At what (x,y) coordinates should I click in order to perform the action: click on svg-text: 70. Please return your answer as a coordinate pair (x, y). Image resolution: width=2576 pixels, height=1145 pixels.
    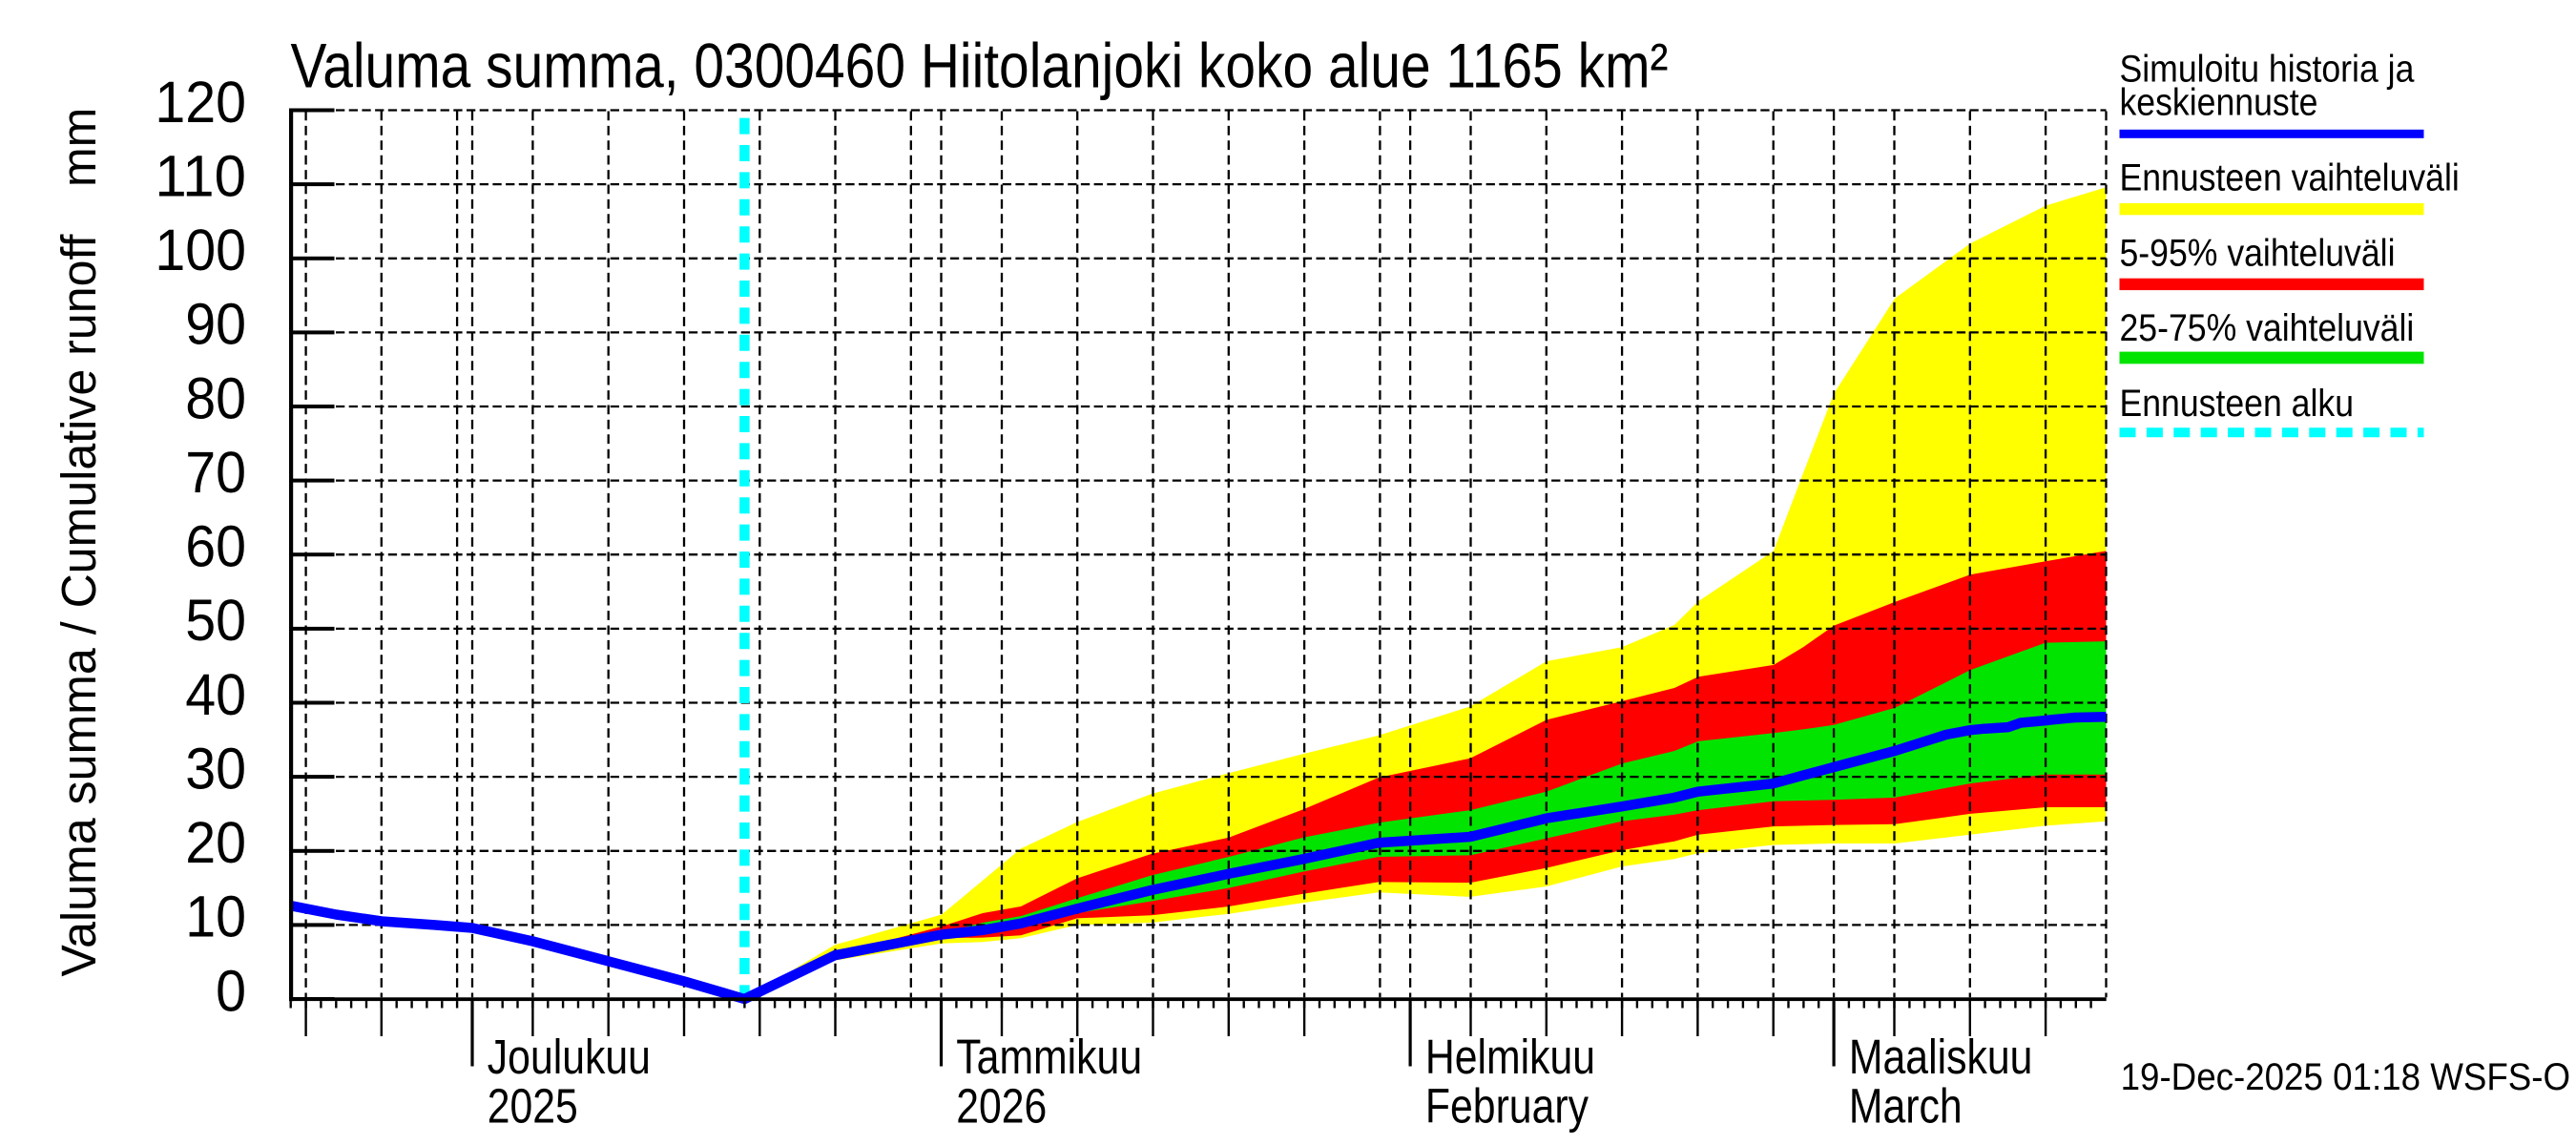
    Looking at the image, I should click on (215, 472).